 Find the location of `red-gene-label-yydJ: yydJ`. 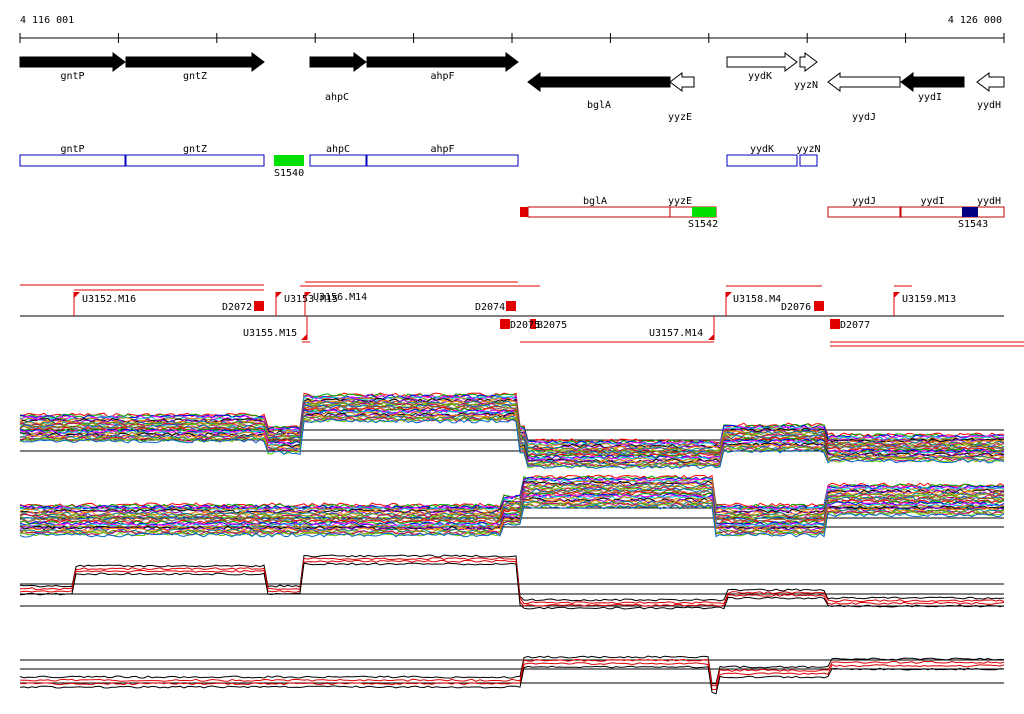

red-gene-label-yydJ: yydJ is located at coordinates (864, 201).